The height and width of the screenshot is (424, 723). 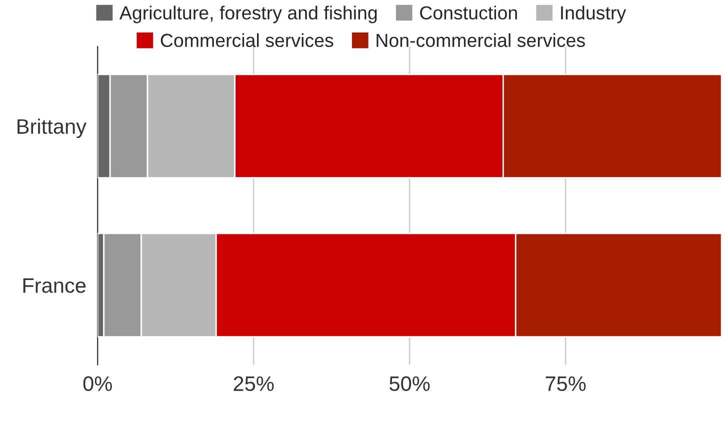 What do you see at coordinates (480, 40) in the screenshot?
I see `legend-label: Non-commercial services` at bounding box center [480, 40].